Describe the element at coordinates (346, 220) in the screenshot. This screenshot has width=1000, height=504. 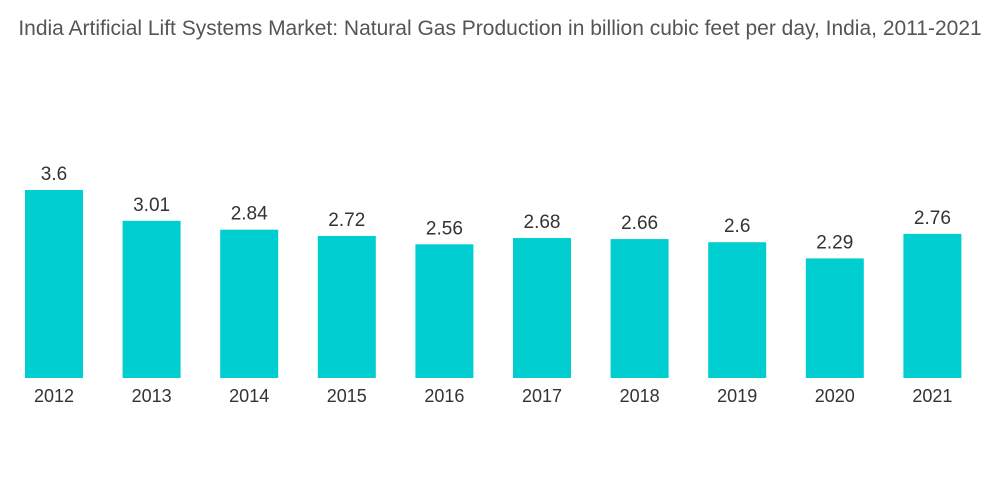
I see `value-label-2015: 2.72` at that location.